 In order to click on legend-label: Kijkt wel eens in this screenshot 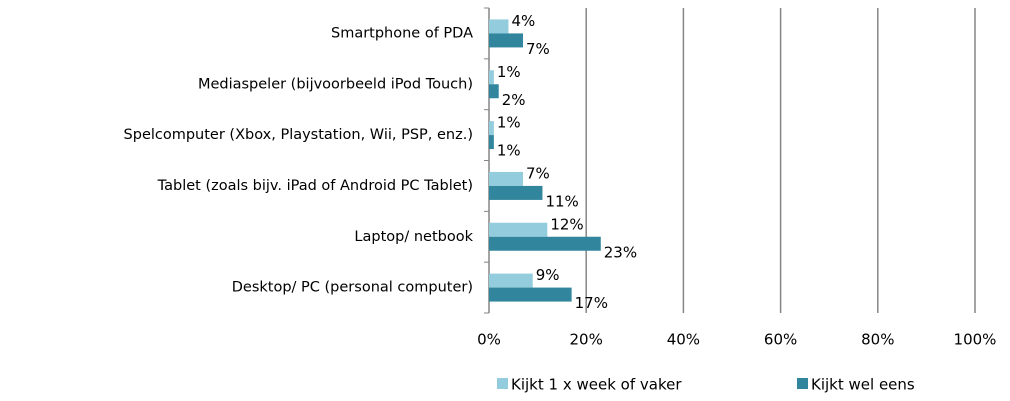, I will do `click(863, 385)`.